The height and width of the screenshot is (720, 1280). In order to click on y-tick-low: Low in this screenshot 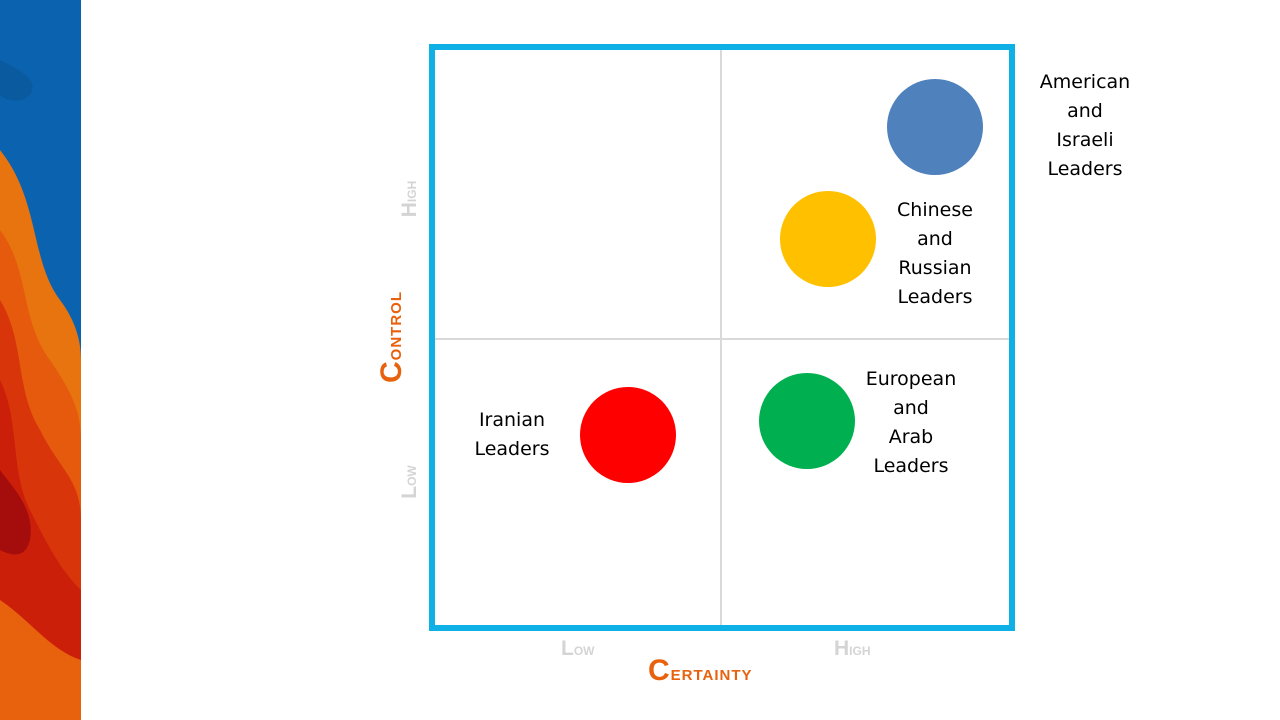, I will do `click(409, 482)`.